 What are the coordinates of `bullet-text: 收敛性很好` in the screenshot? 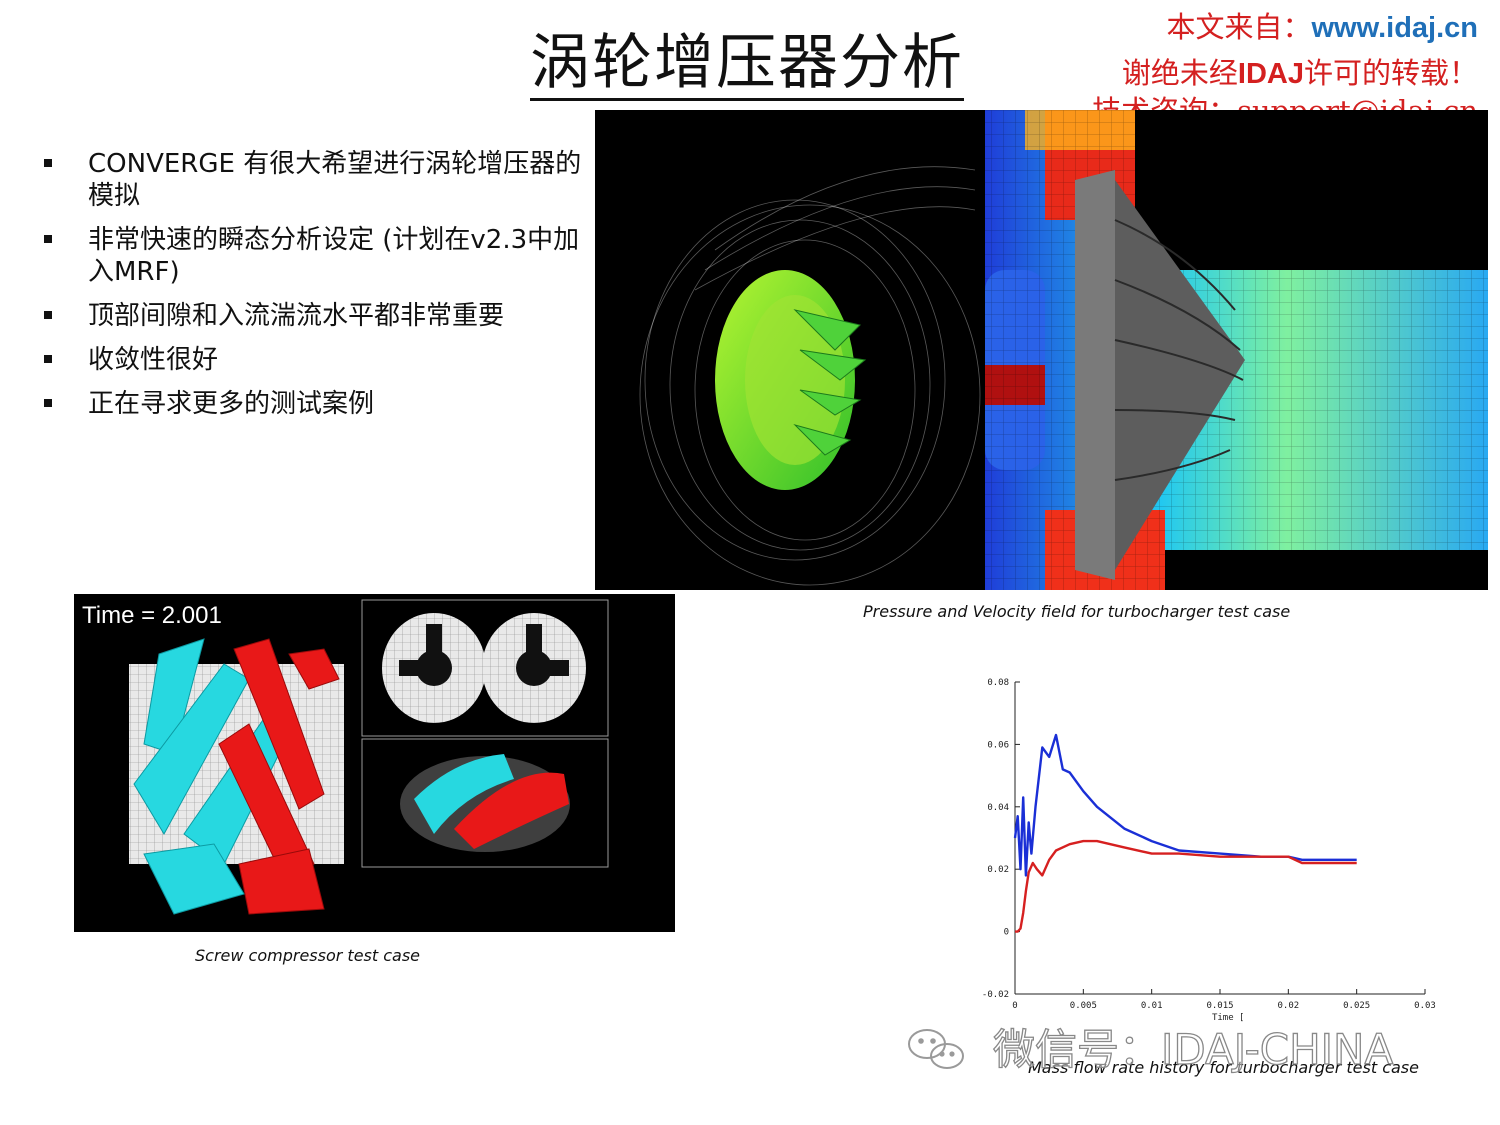 It's located at (153, 360).